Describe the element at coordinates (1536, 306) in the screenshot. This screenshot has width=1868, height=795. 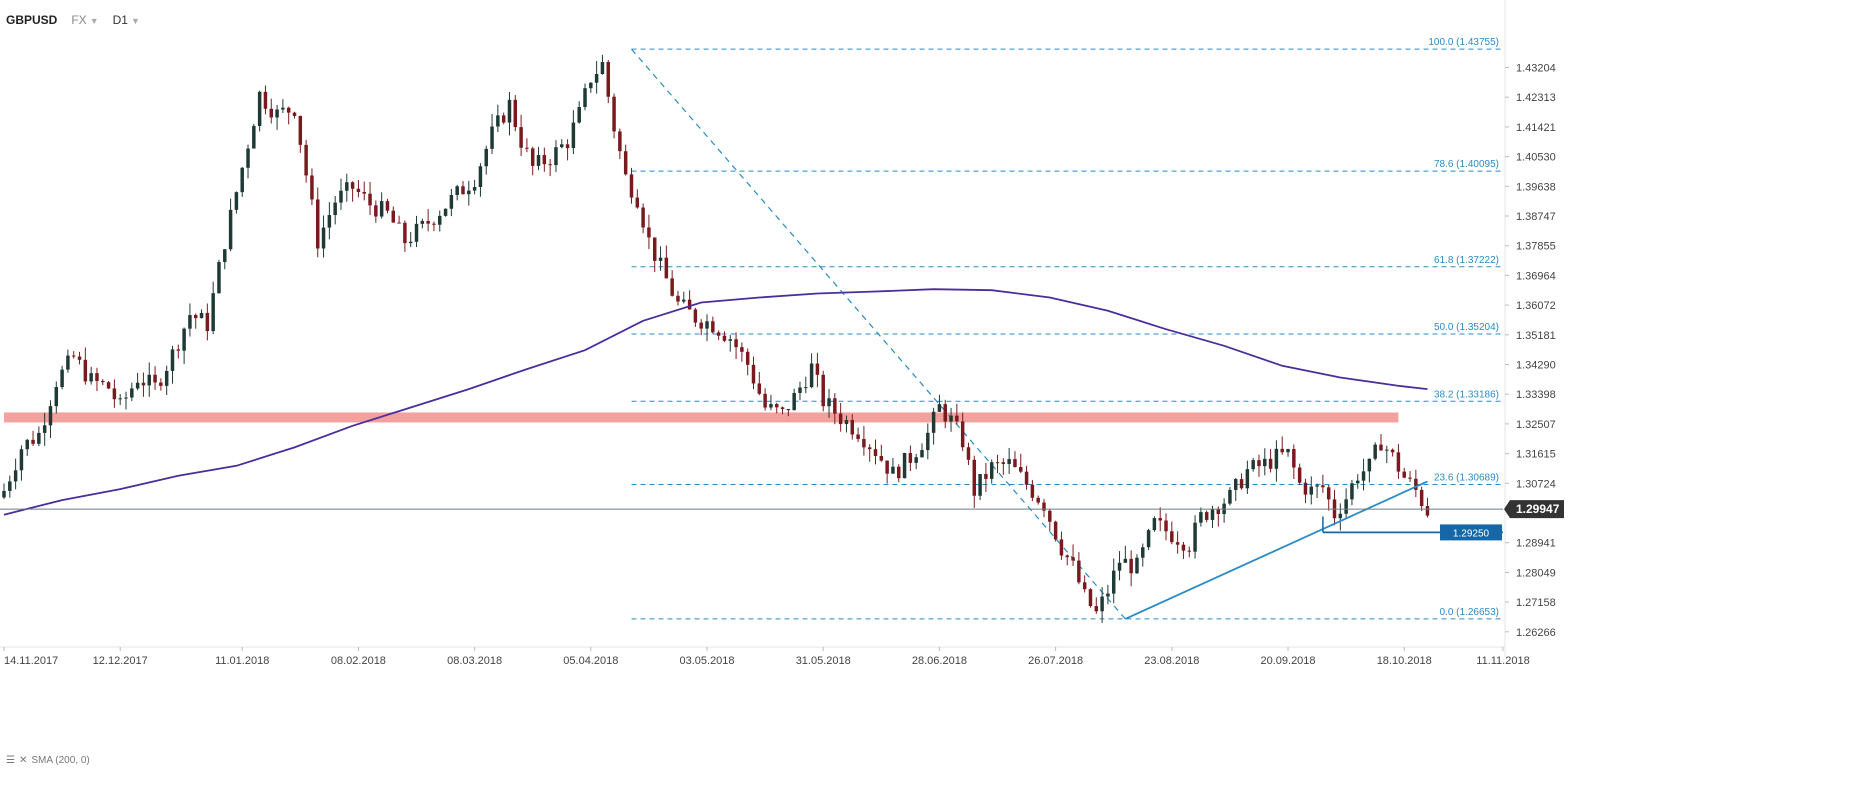
I see `y-tick-label: 1.36072` at that location.